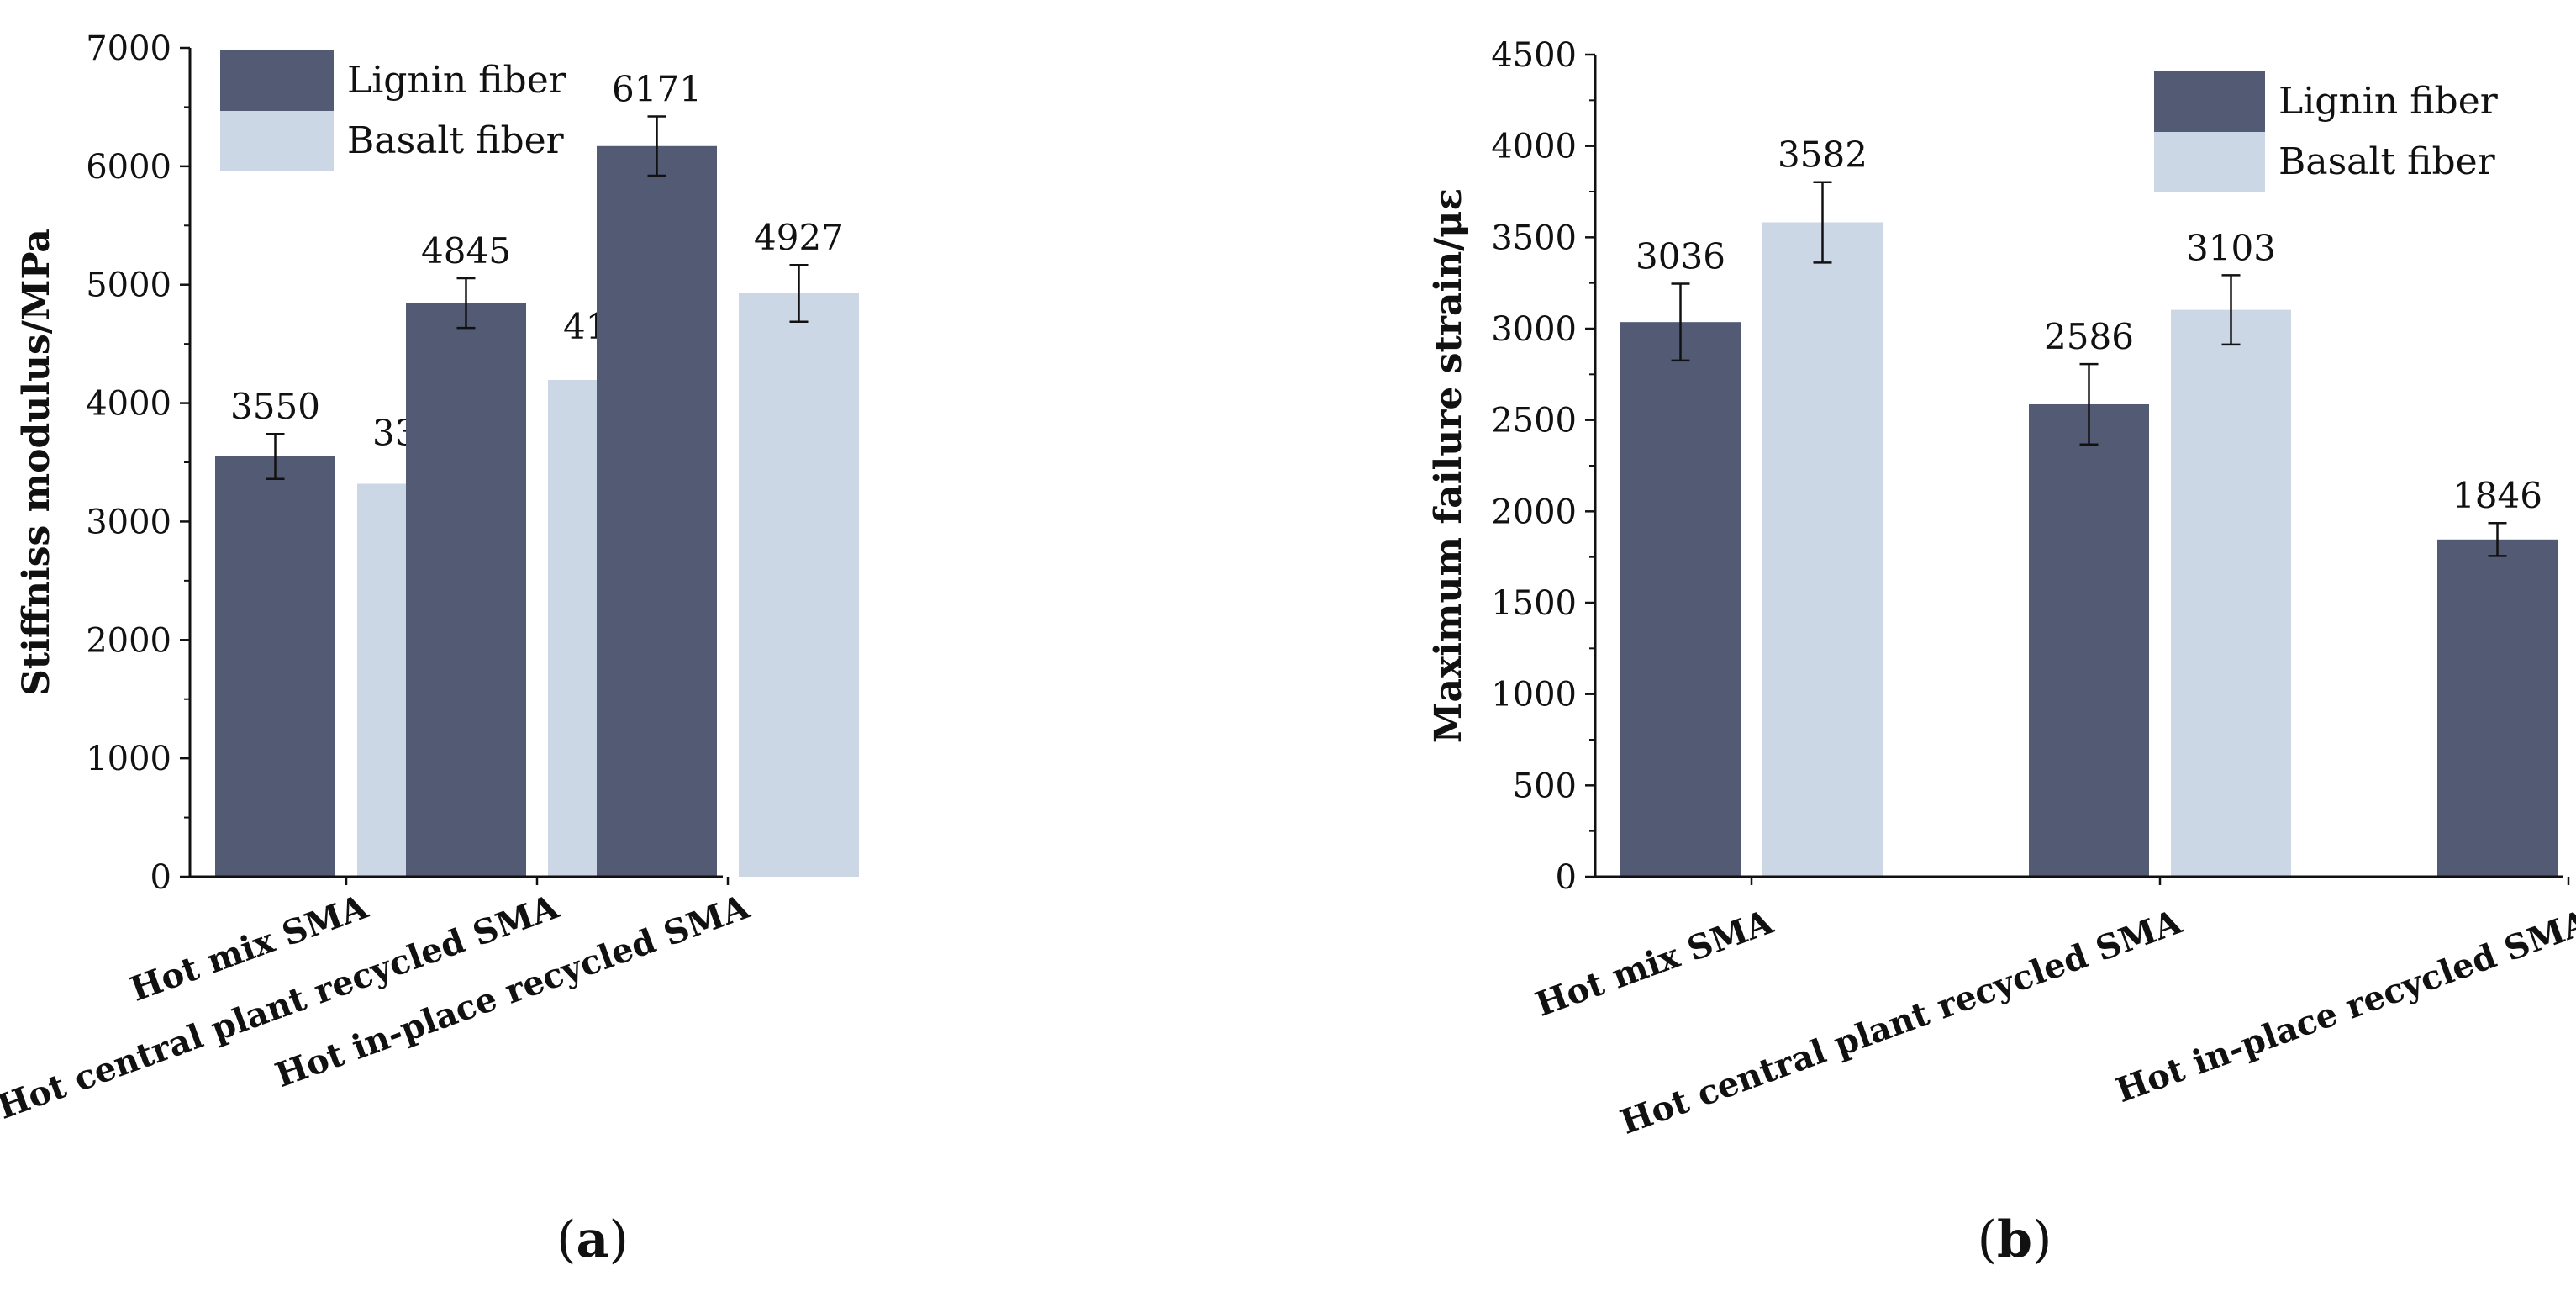  What do you see at coordinates (1534, 238) in the screenshot?
I see `y-tick-label: 3500` at bounding box center [1534, 238].